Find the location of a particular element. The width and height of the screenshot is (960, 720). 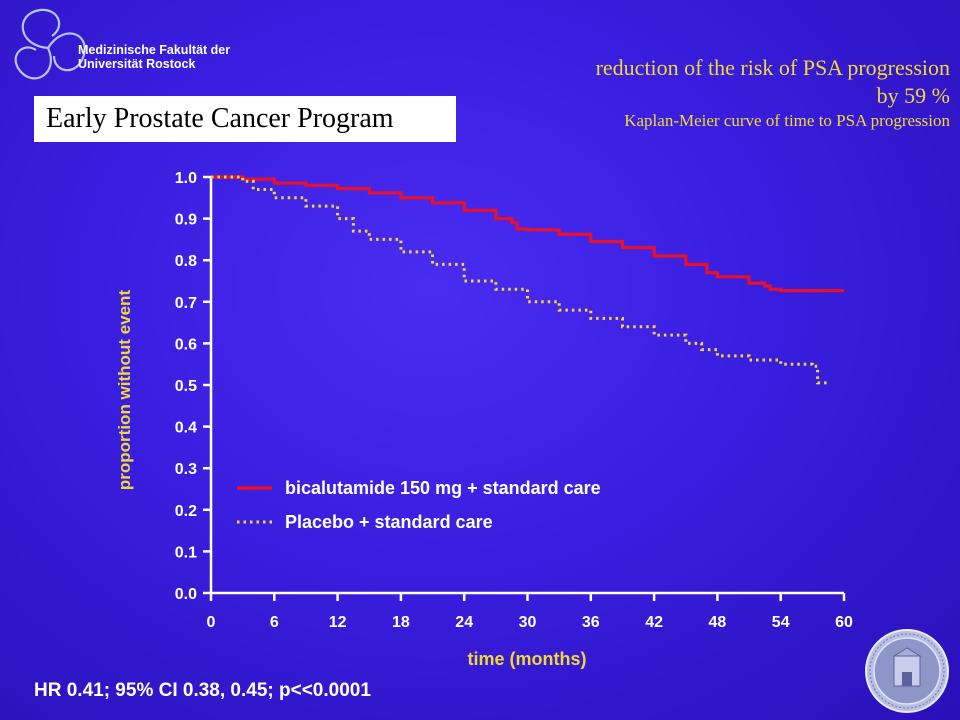

x-tick-label: 18 is located at coordinates (401, 622).